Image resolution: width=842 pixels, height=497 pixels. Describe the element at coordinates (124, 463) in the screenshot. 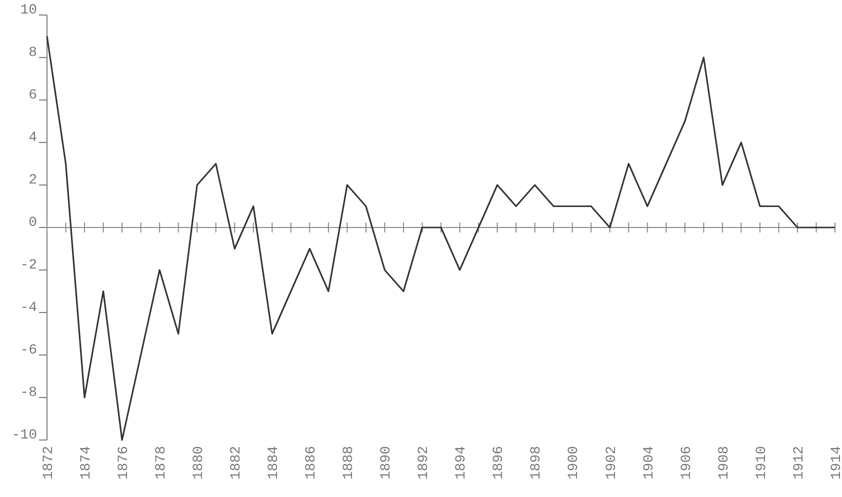

I see `x-tick-label: 1876` at that location.